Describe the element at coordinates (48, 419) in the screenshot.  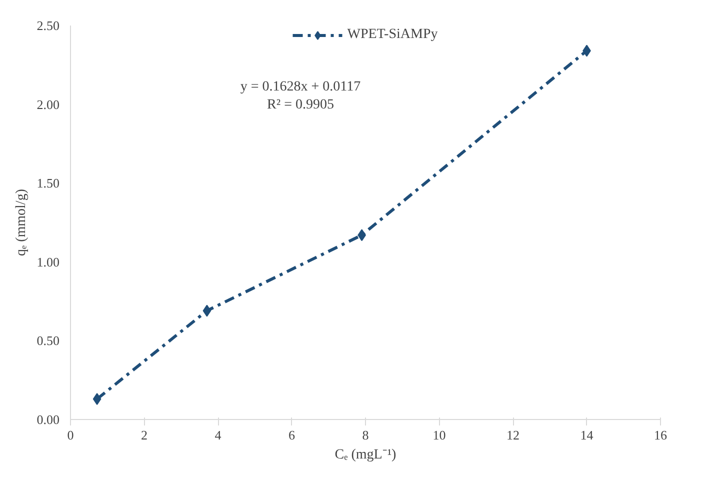
I see `y-tick-label: 0.00` at that location.